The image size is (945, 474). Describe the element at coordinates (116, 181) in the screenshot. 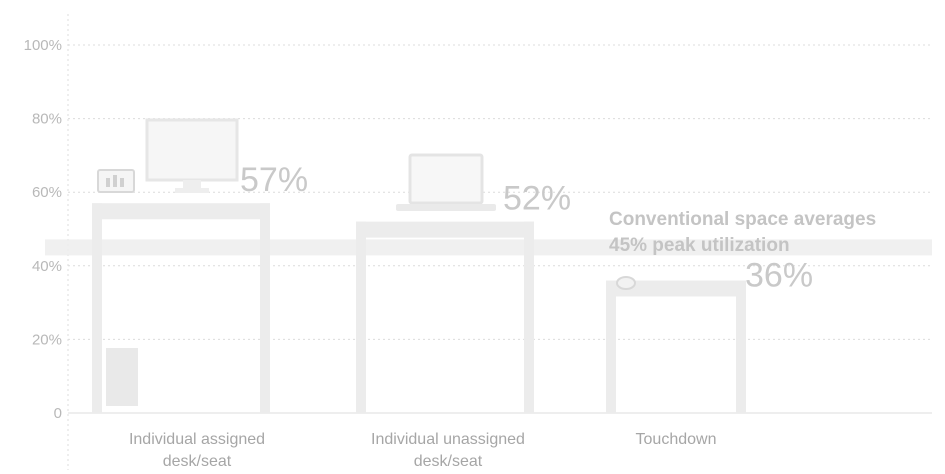

I see `photo-frame-icon` at that location.